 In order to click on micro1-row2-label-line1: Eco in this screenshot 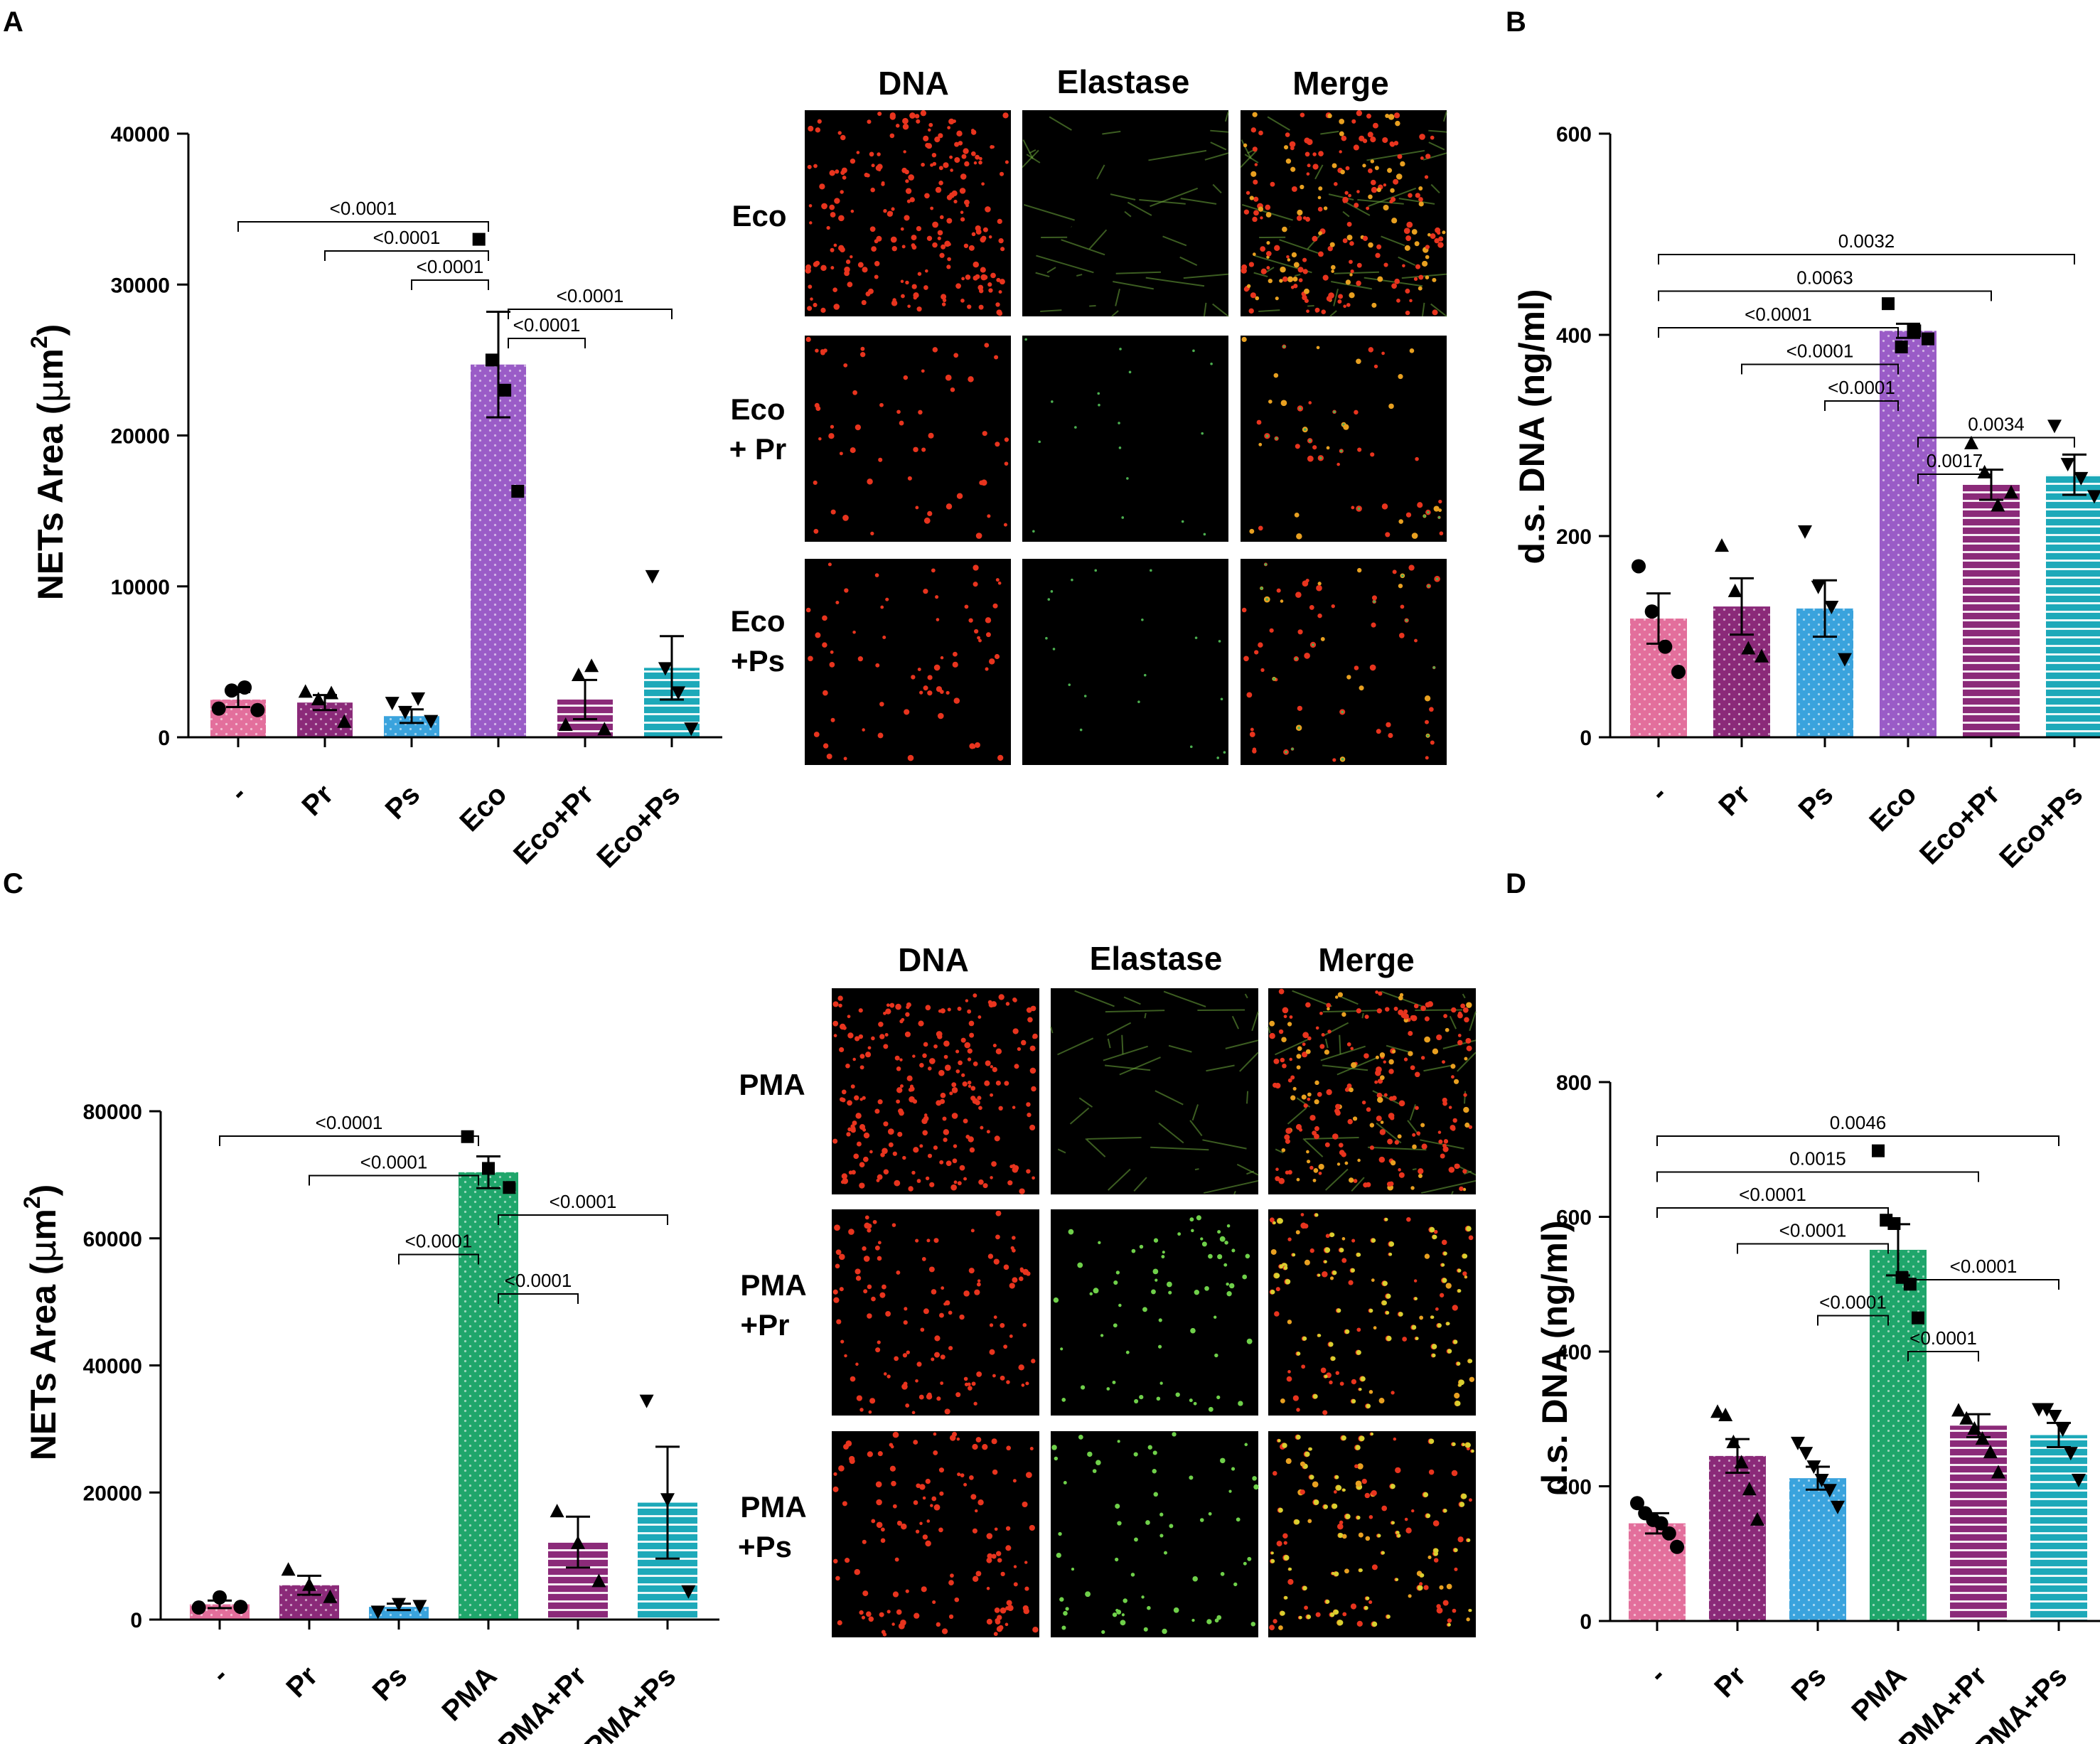, I will do `click(757, 409)`.